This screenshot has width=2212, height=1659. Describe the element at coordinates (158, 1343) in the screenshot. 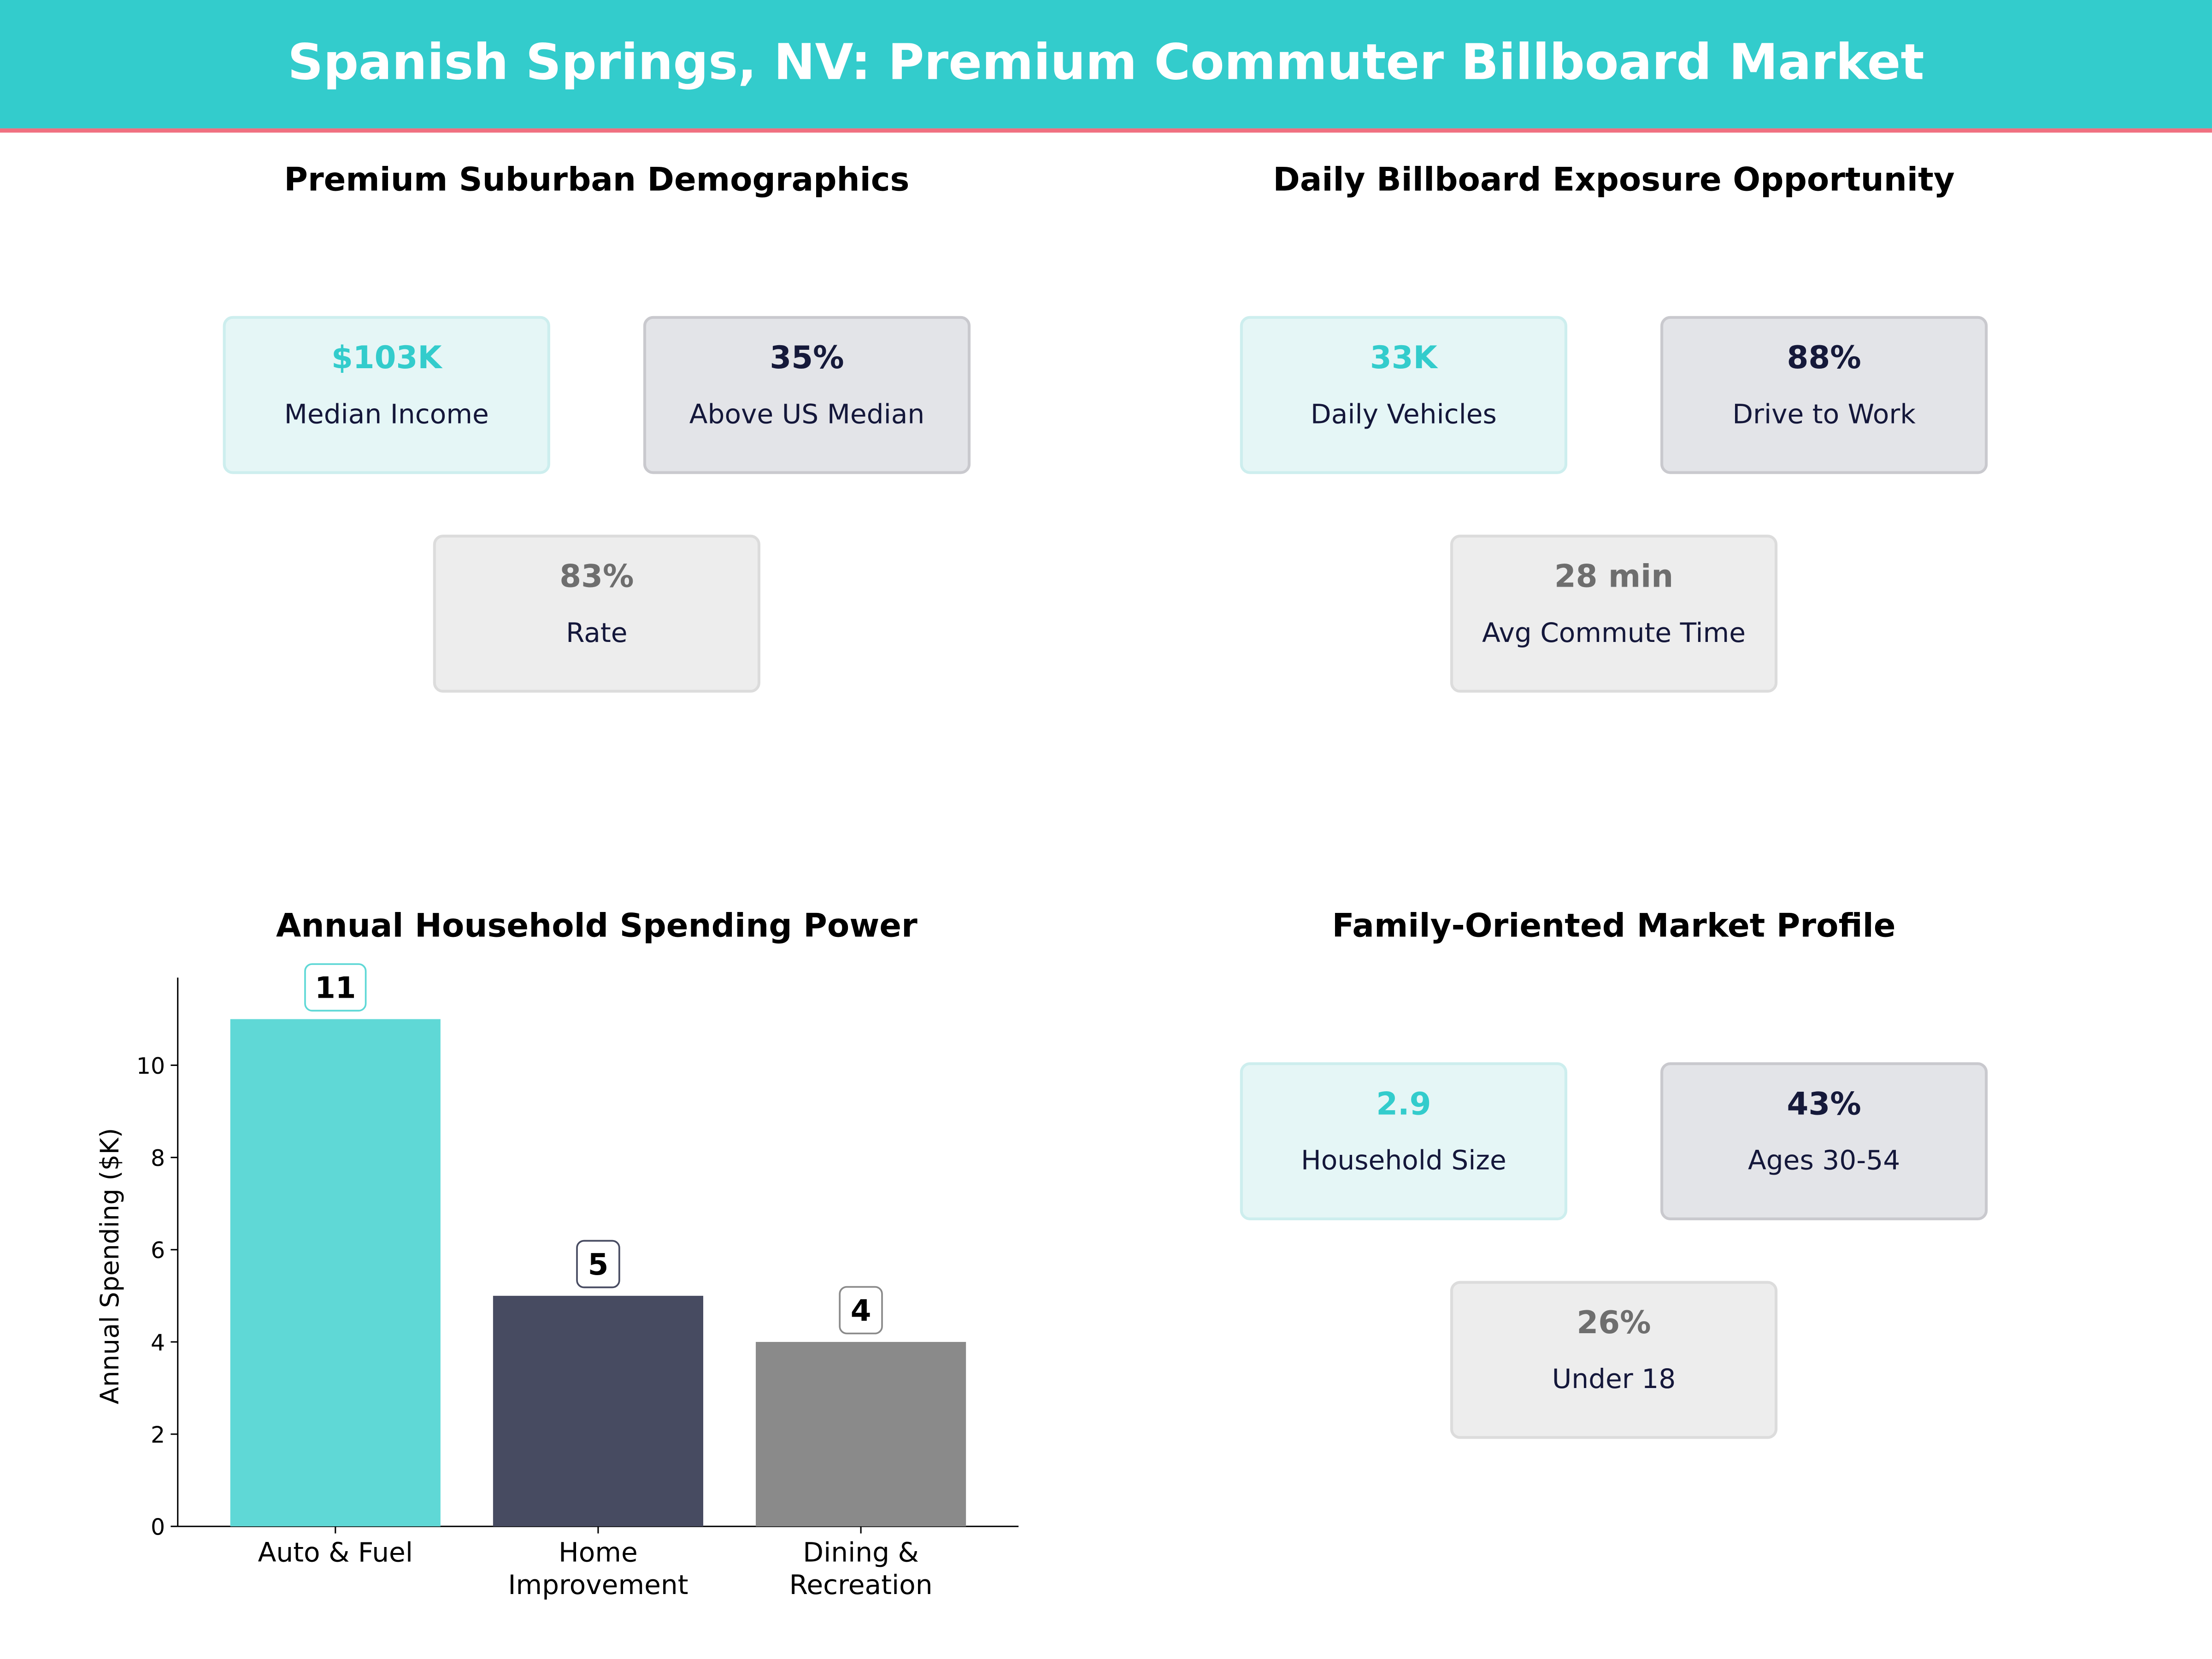

I see `y-tick-label: 4` at that location.